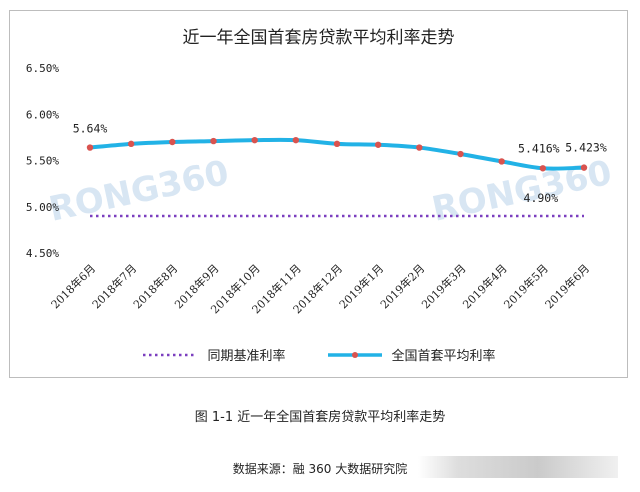 This screenshot has width=640, height=492. Describe the element at coordinates (42, 207) in the screenshot. I see `y-tick-label: 5.00%` at that location.